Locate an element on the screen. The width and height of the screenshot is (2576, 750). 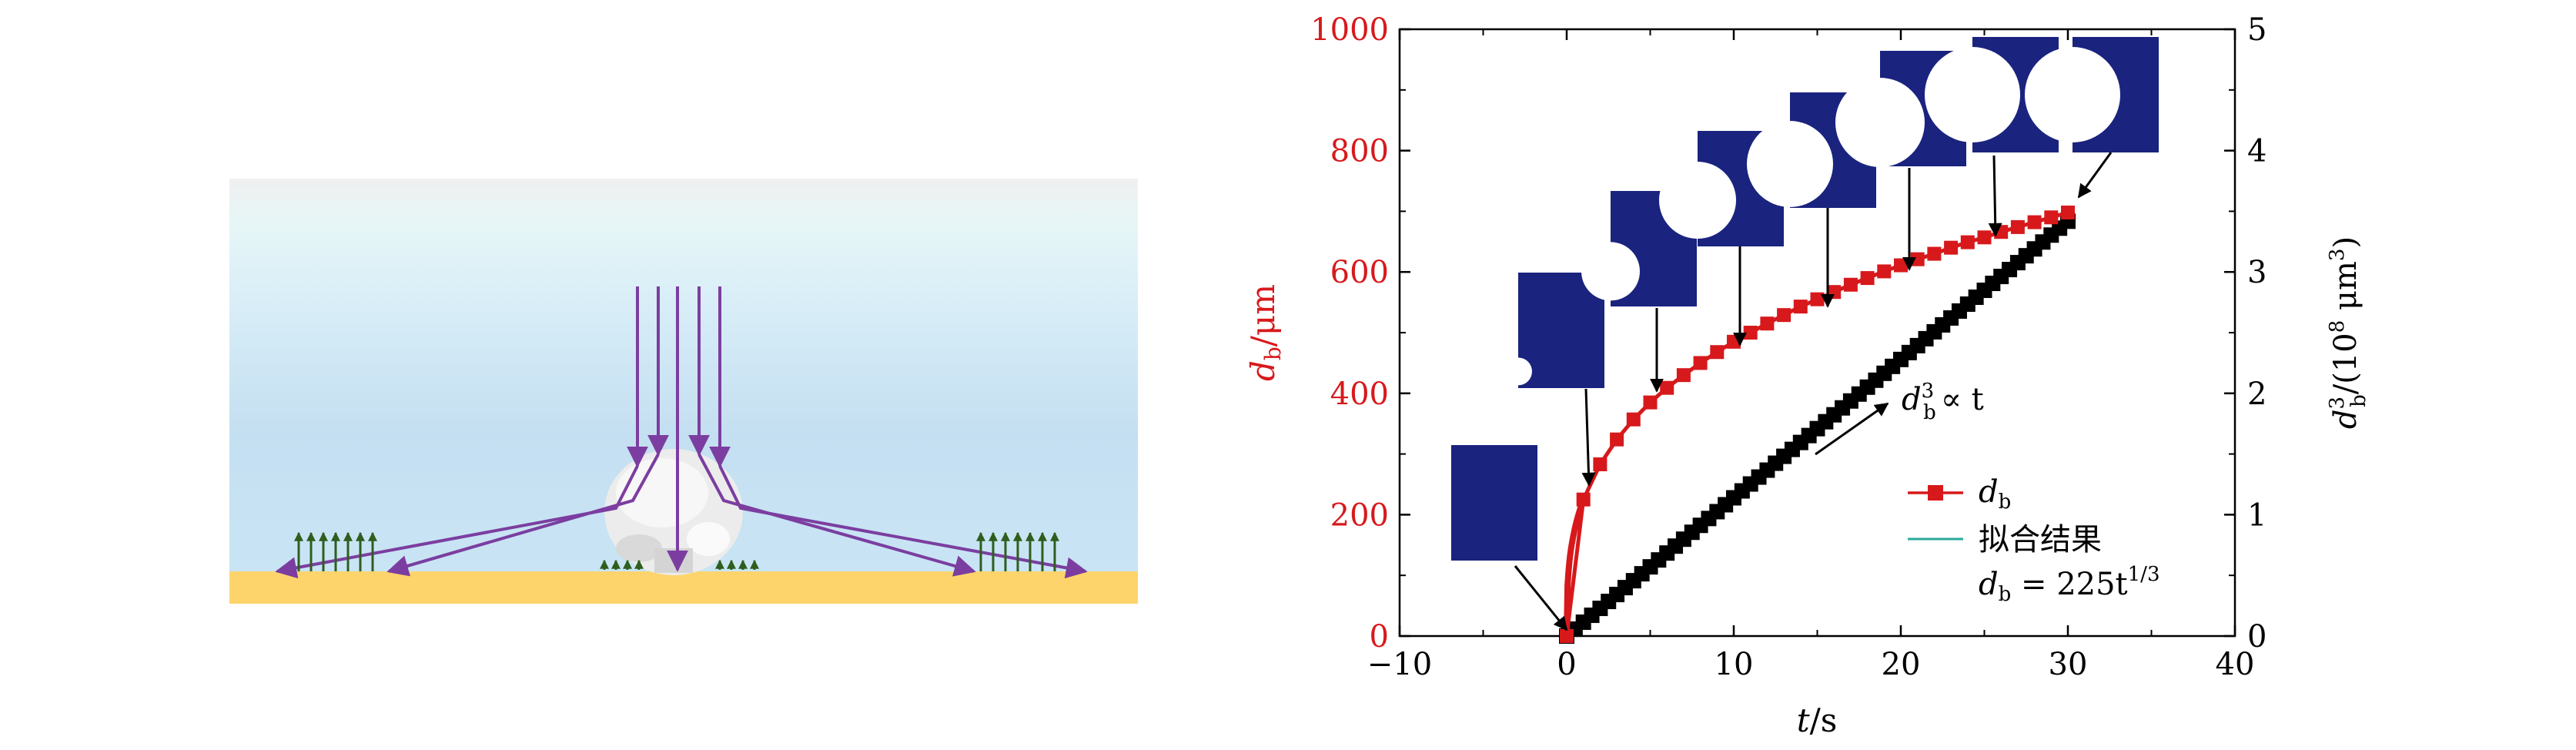
db-markers is located at coordinates (1818, 424).